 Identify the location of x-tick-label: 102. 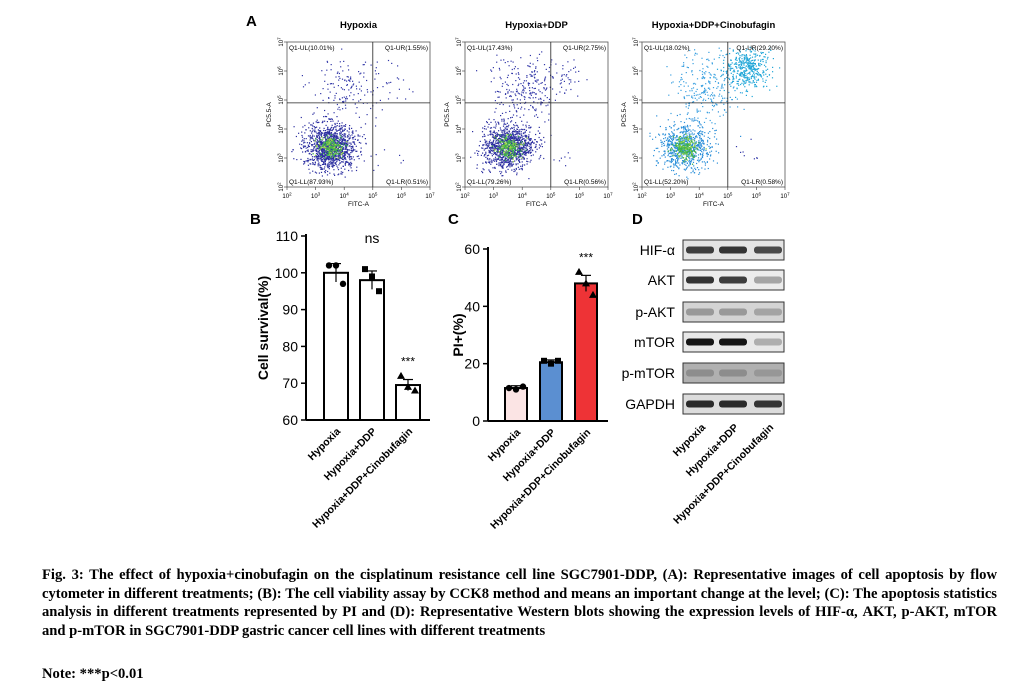
(465, 196).